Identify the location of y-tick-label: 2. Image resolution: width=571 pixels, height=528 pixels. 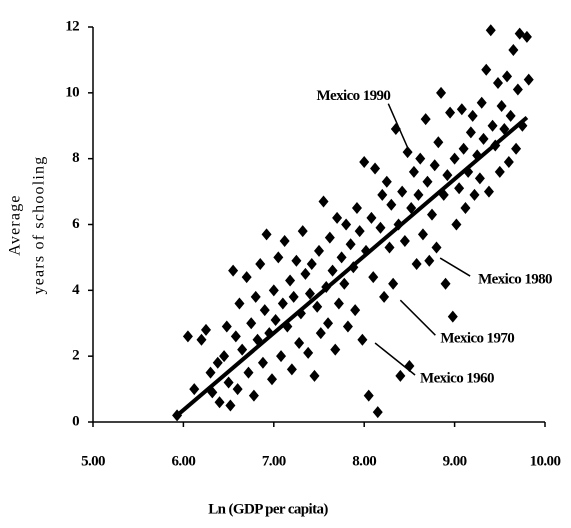
(75, 356).